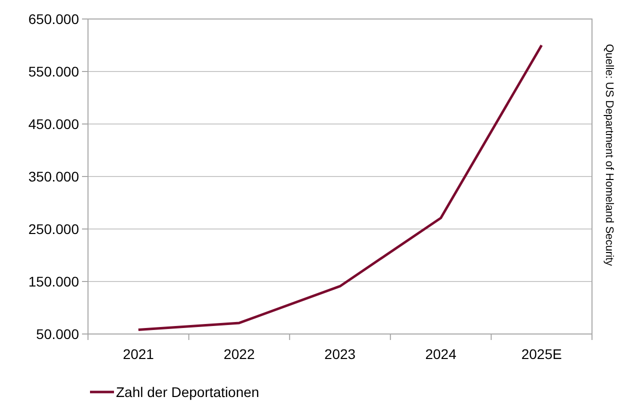 The image size is (624, 403). What do you see at coordinates (54, 281) in the screenshot?
I see `y-tick-label: 150.000` at bounding box center [54, 281].